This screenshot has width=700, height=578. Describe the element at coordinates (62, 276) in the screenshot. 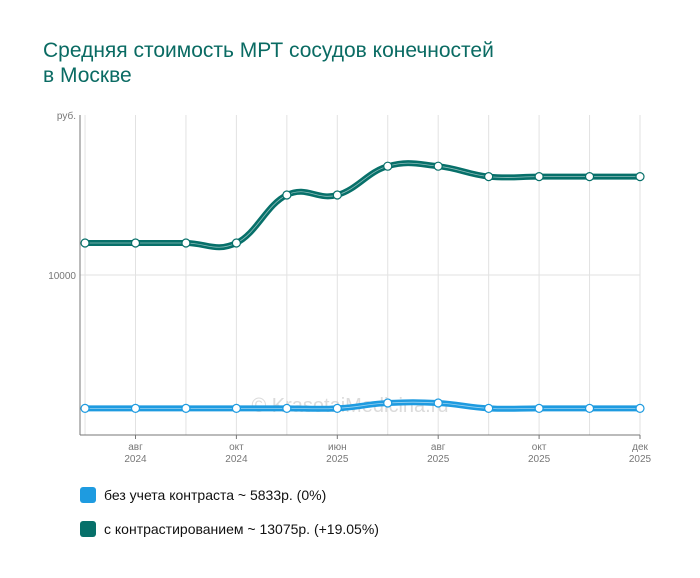

I see `y-tick-label: 10000` at that location.